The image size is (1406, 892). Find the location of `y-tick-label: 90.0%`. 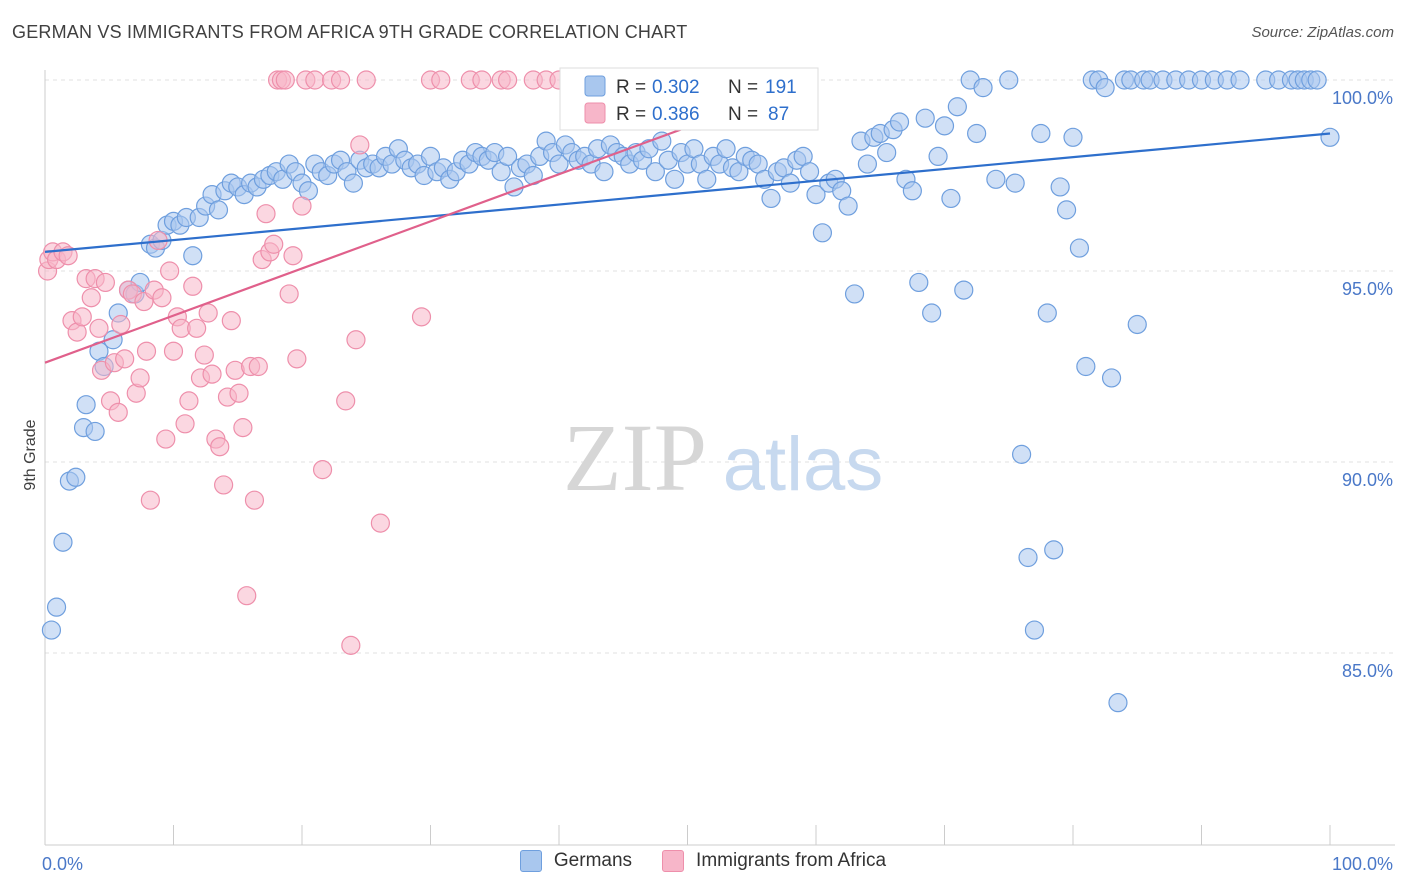

y-tick-label: 90.0% is located at coordinates (1367, 480).